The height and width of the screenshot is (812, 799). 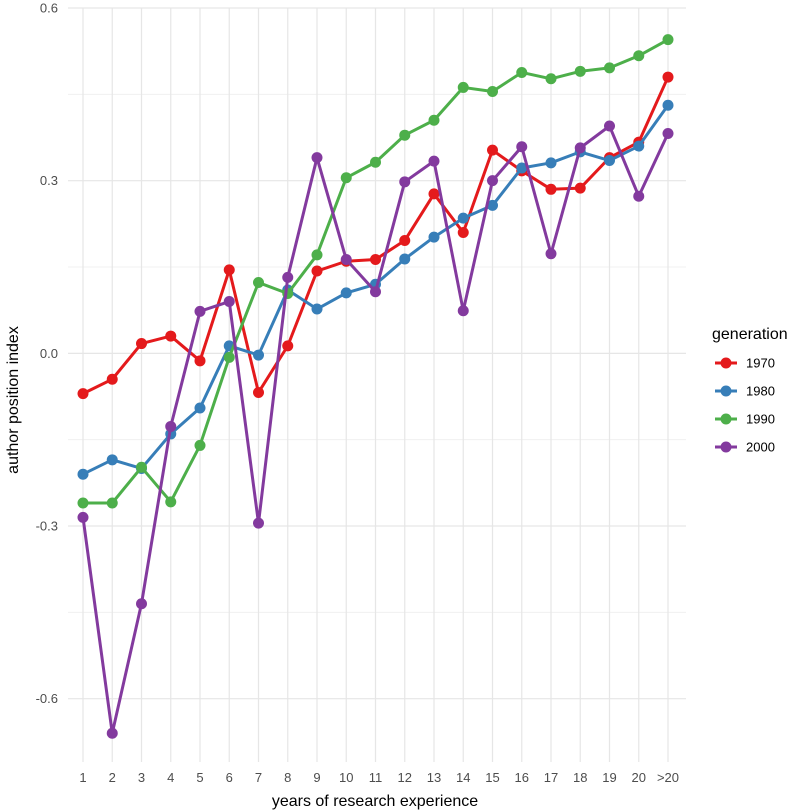 What do you see at coordinates (112, 777) in the screenshot?
I see `x-tick-label: 2` at bounding box center [112, 777].